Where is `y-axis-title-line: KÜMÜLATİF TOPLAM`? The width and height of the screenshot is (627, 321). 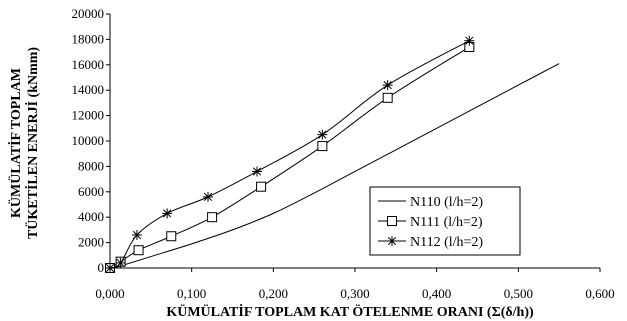
y-axis-title-line: KÜMÜLATİF TOPLAM is located at coordinates (15, 143).